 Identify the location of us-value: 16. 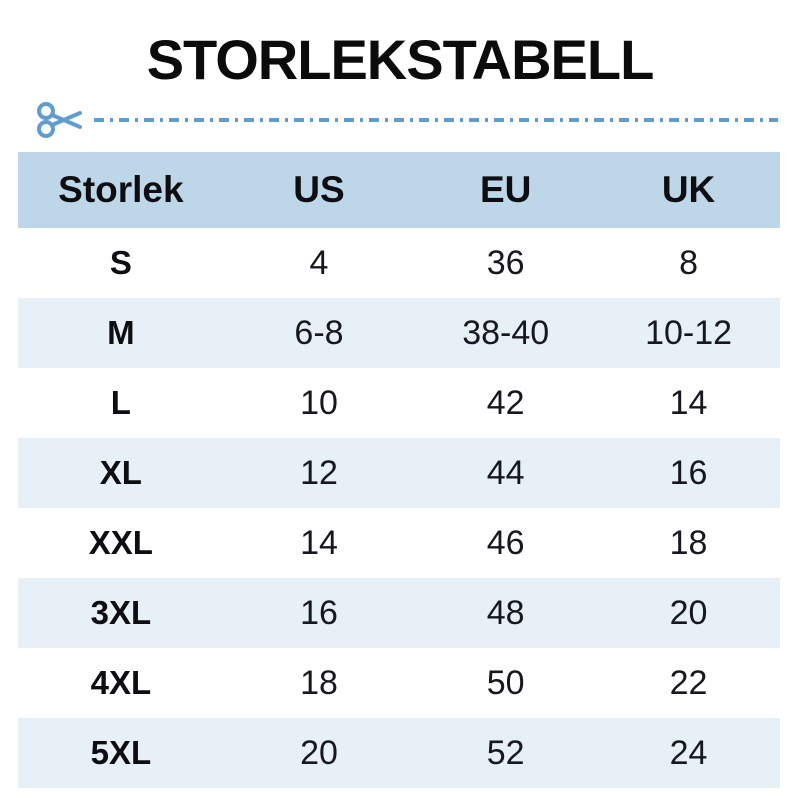
(319, 612).